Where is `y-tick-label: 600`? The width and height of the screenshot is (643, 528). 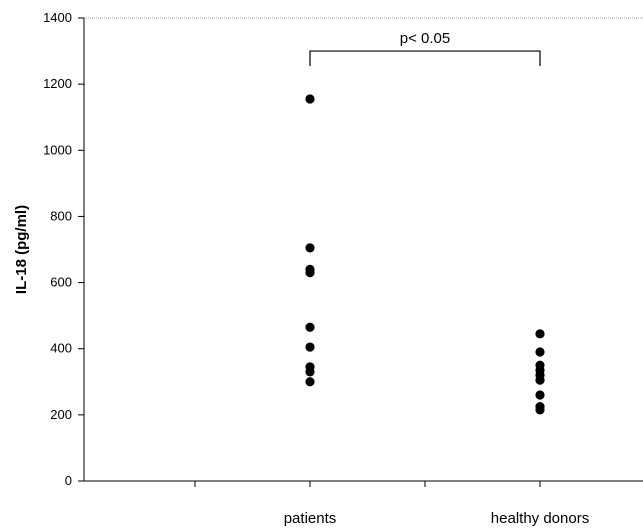 y-tick-label: 600 is located at coordinates (61, 282).